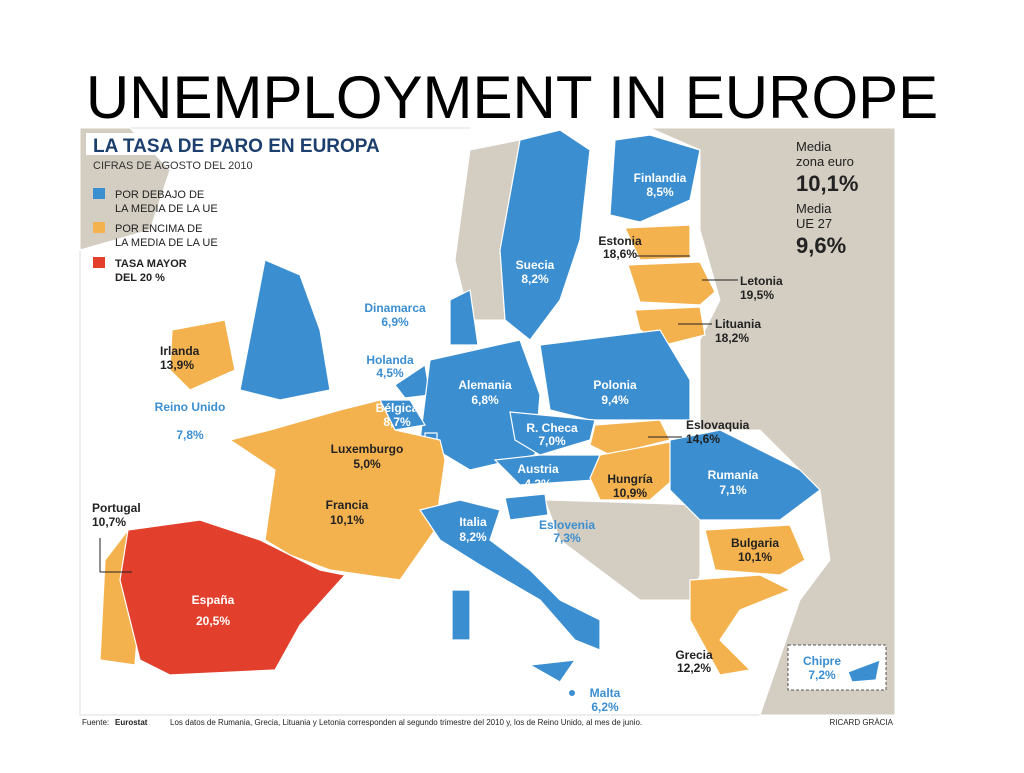 Image resolution: width=1024 pixels, height=773 pixels. What do you see at coordinates (822, 661) in the screenshot?
I see `country-name: Chipre` at bounding box center [822, 661].